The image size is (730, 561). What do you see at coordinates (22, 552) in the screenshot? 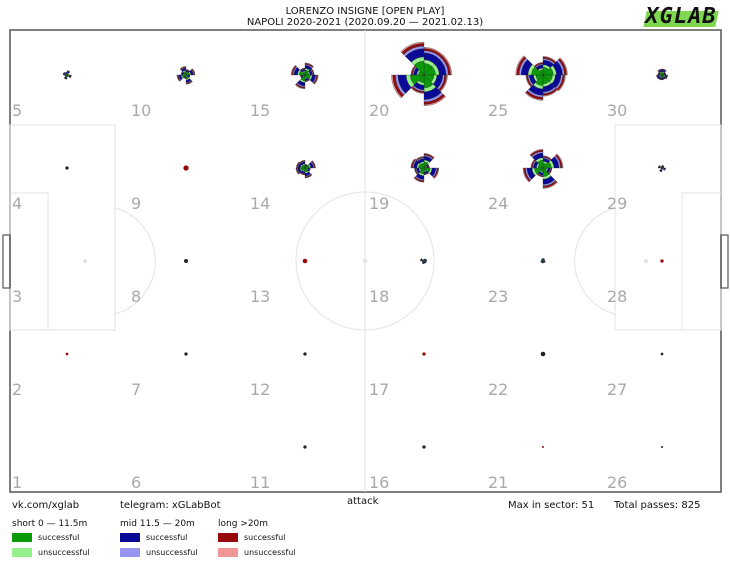
I see `legend-short-unsuccessful-swatch` at bounding box center [22, 552].